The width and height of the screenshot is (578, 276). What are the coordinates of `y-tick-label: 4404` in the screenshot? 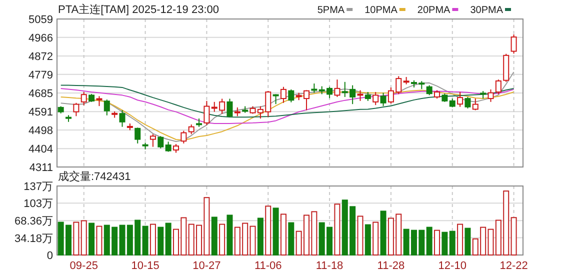 It's located at (40, 150).